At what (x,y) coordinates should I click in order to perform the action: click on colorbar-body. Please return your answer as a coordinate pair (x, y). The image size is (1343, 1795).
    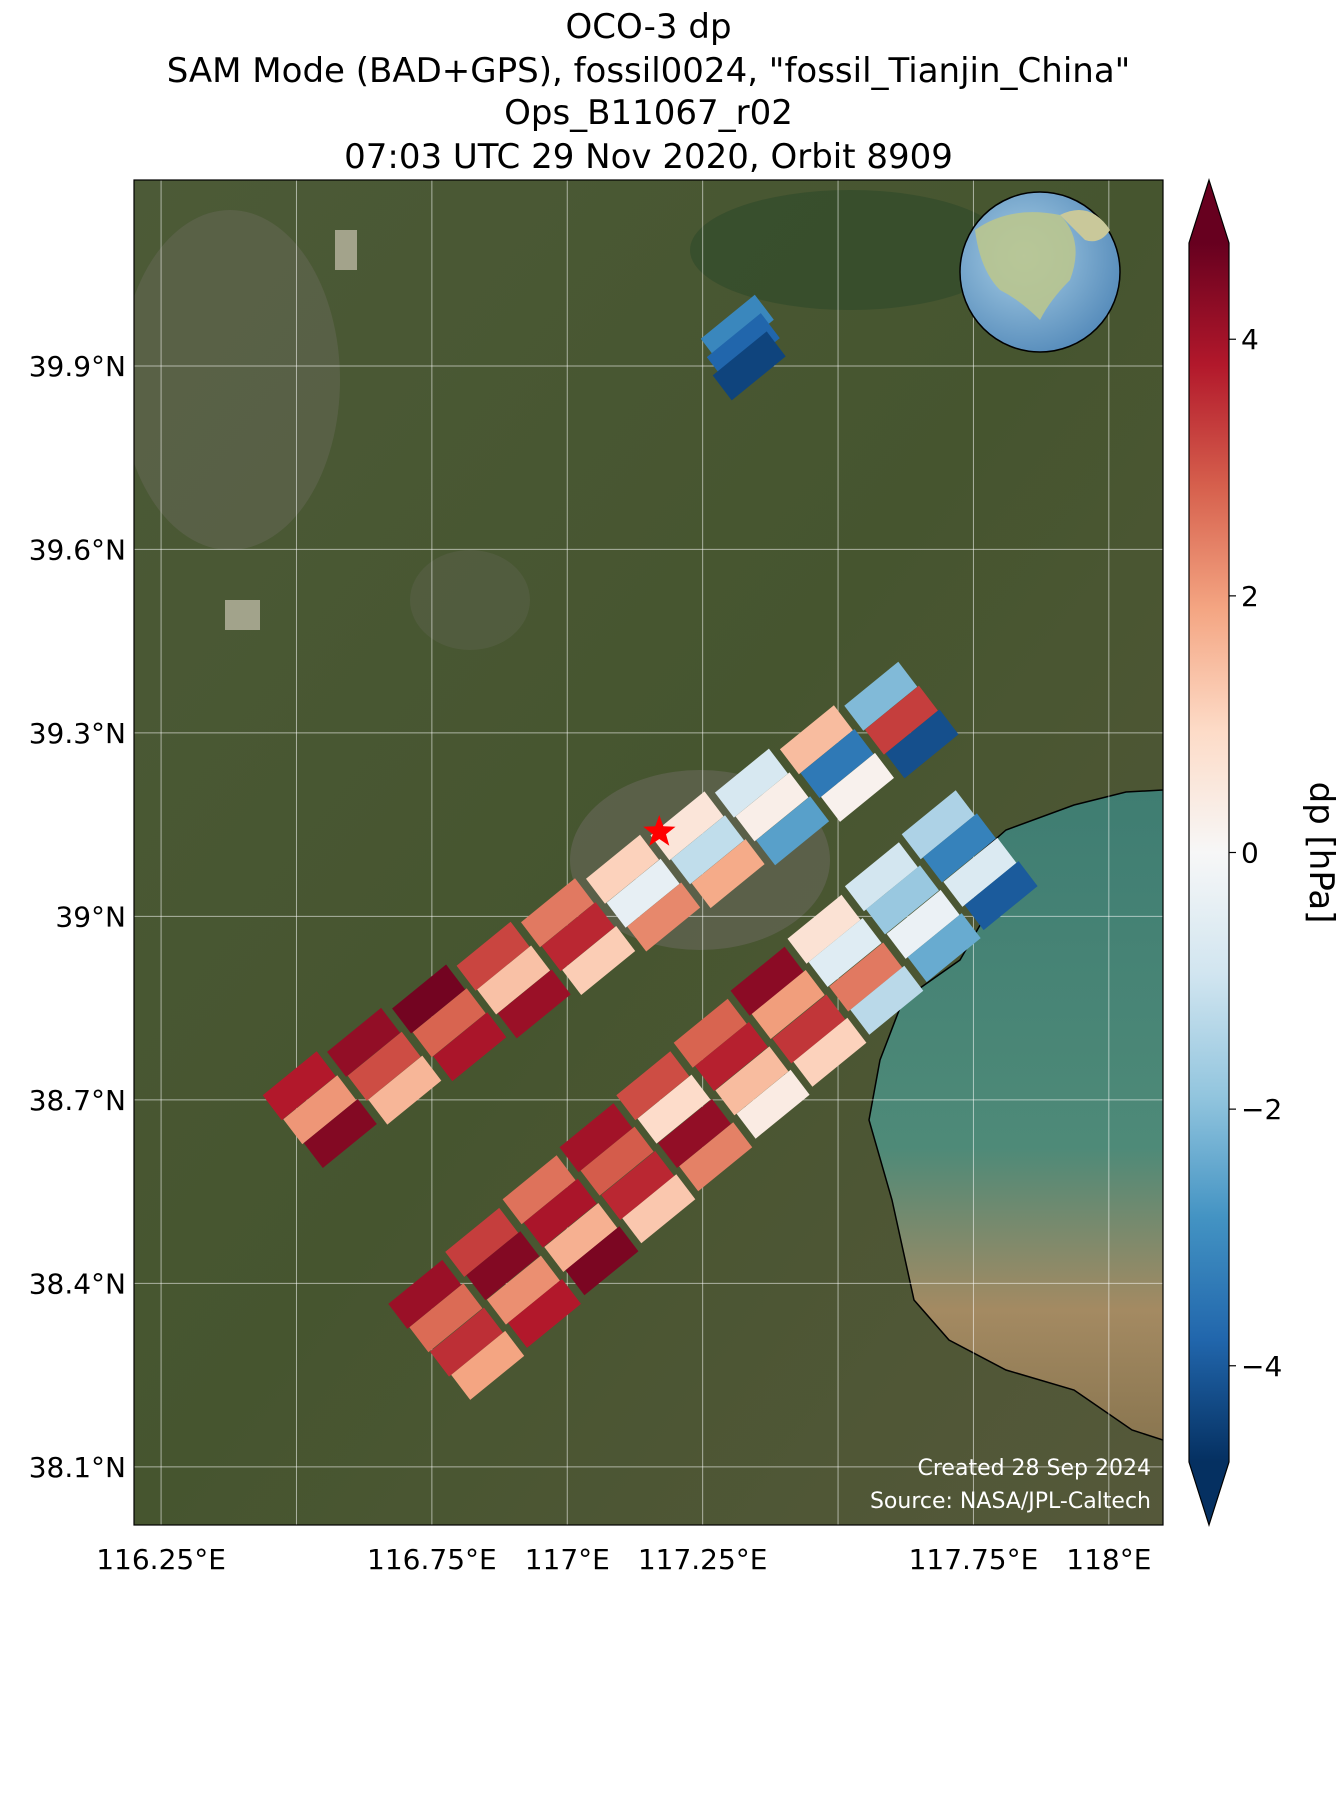
    Looking at the image, I should click on (1209, 852).